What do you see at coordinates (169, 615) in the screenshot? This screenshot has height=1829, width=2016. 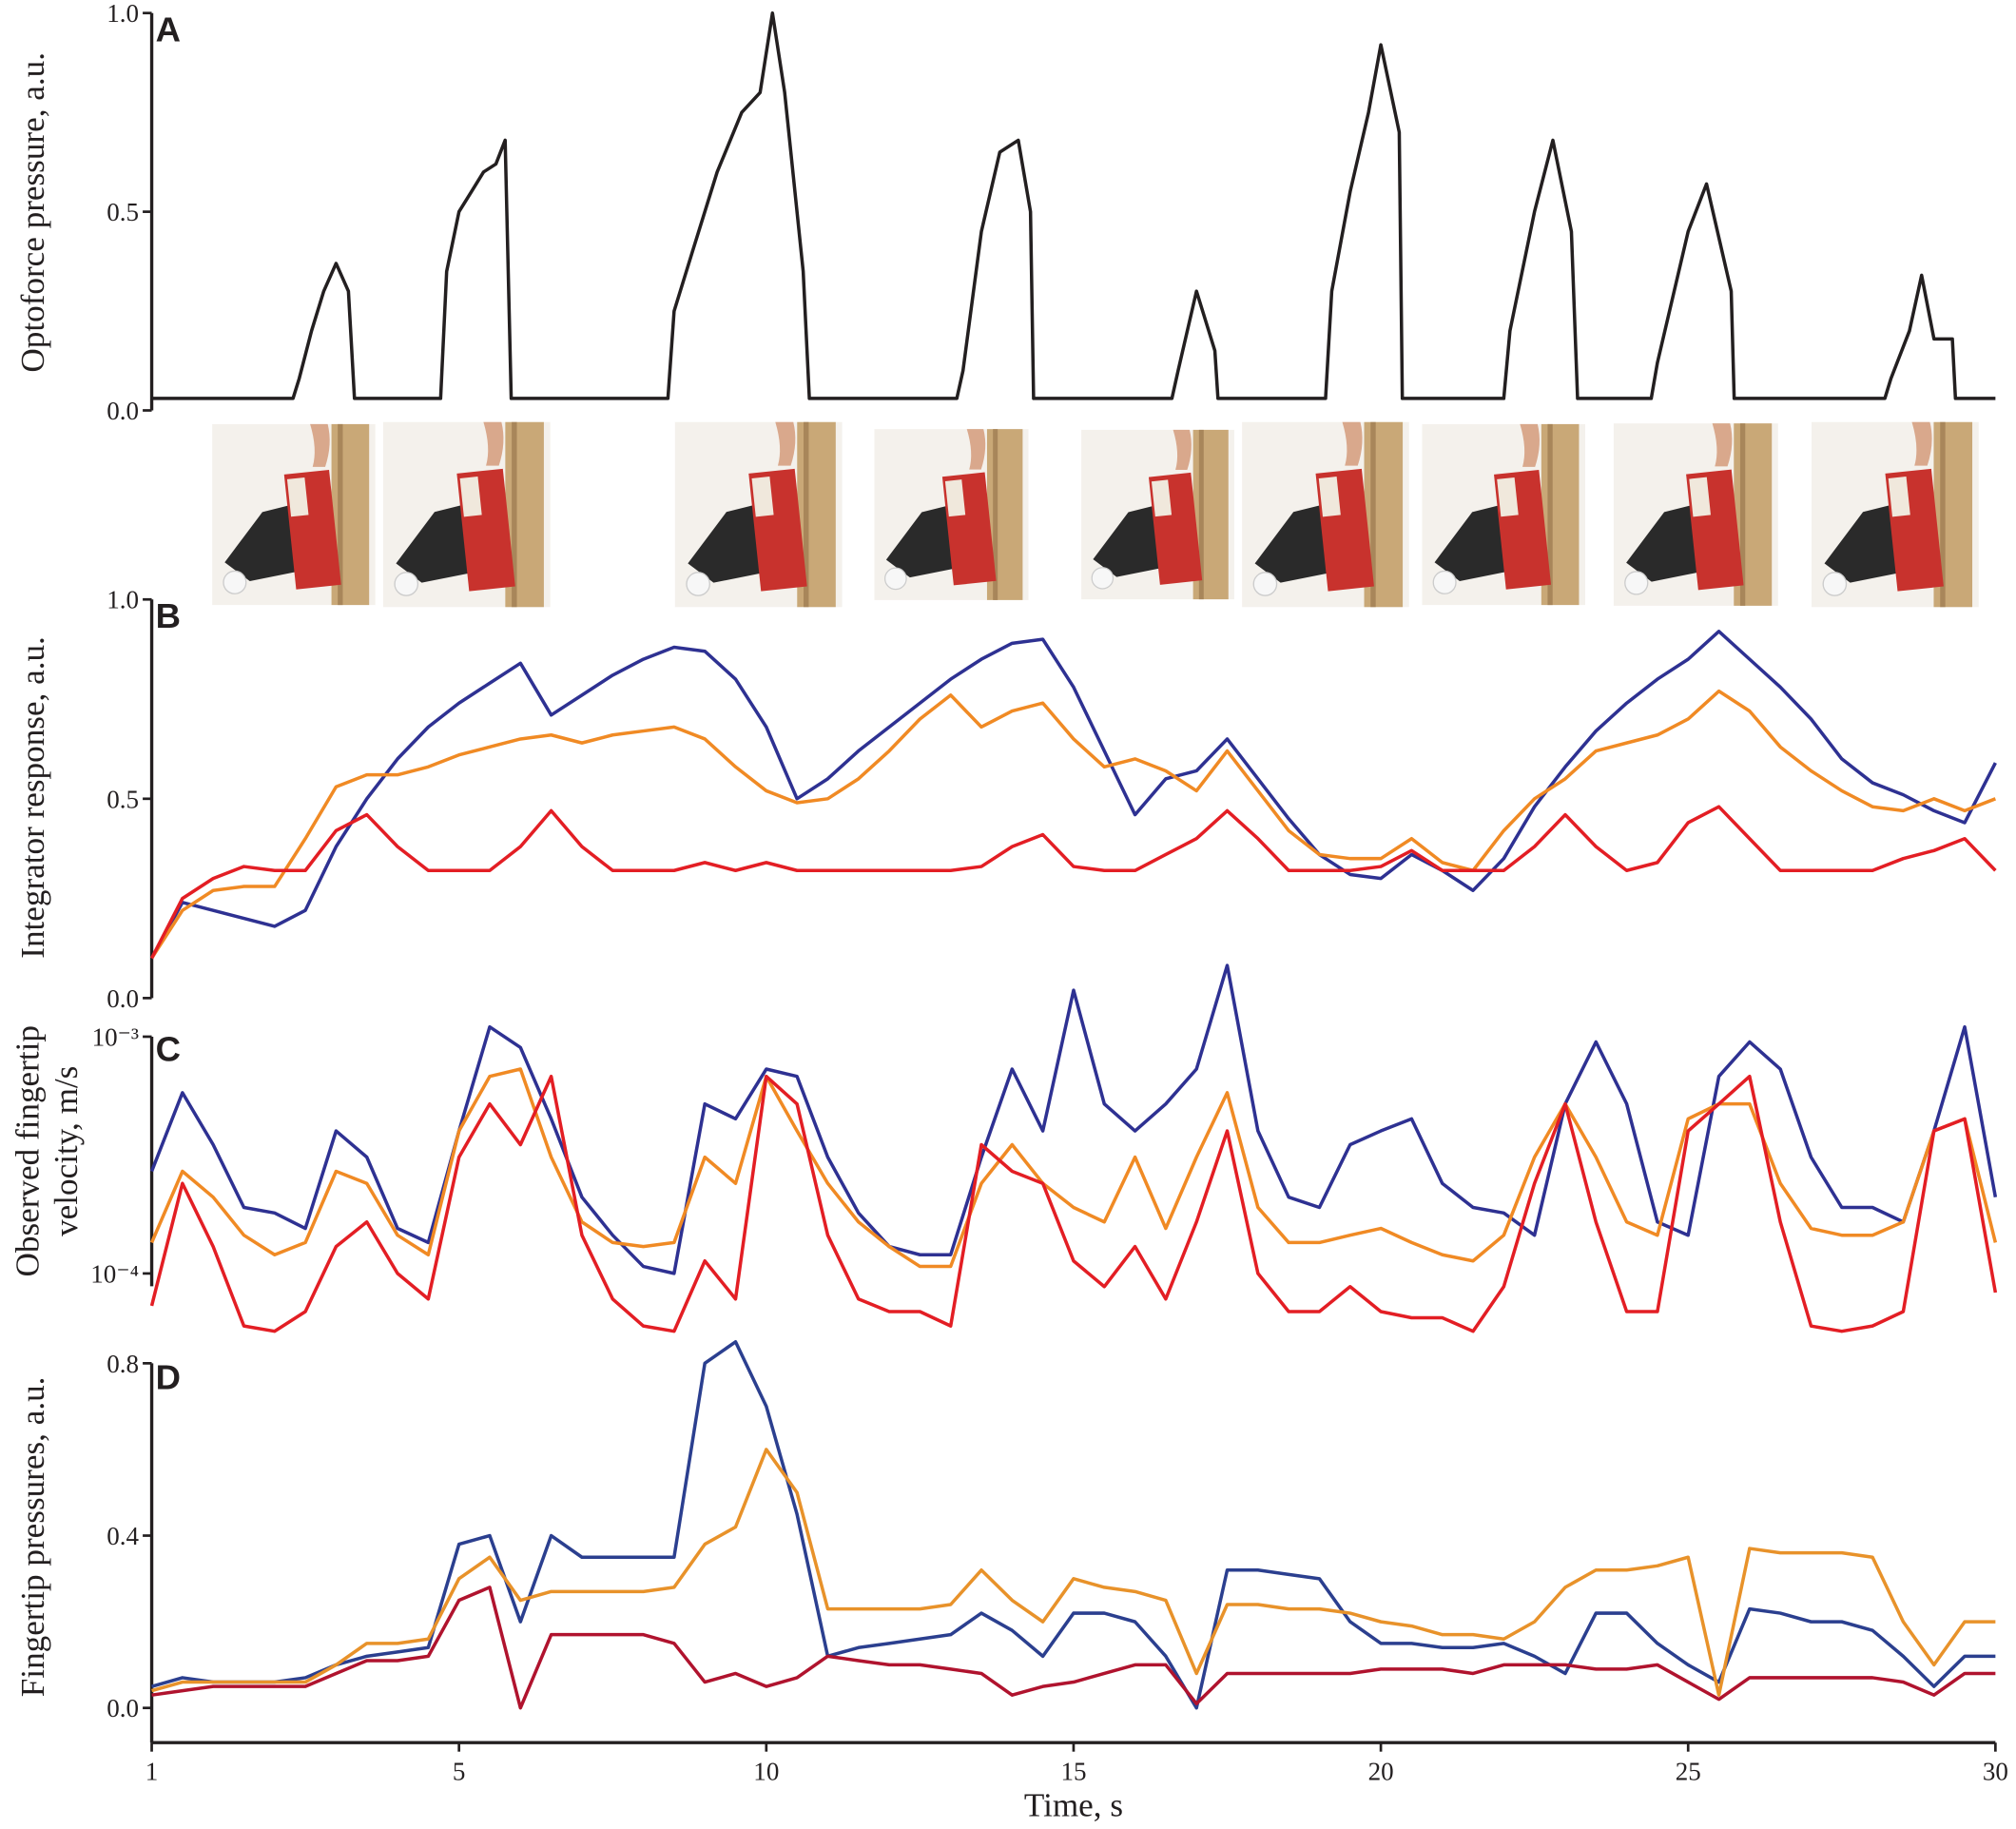 I see `panel-label: B` at bounding box center [169, 615].